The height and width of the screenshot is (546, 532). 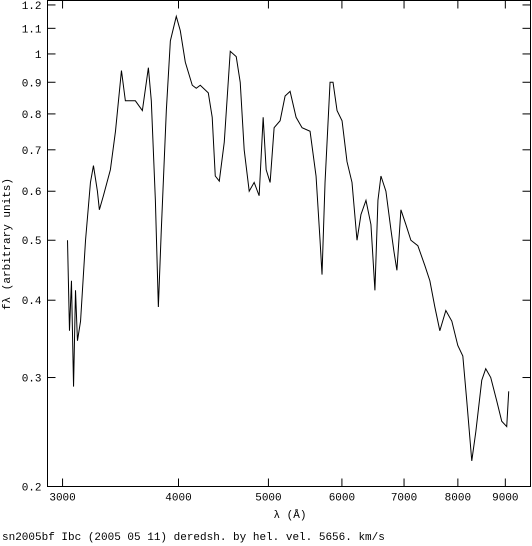 What do you see at coordinates (505, 499) in the screenshot?
I see `x-tick-label: 9000` at bounding box center [505, 499].